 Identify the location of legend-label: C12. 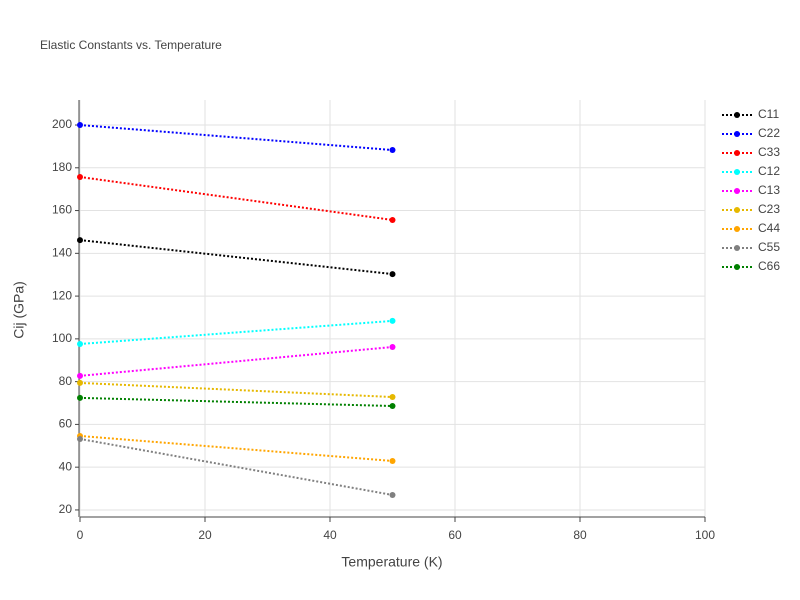
(769, 171).